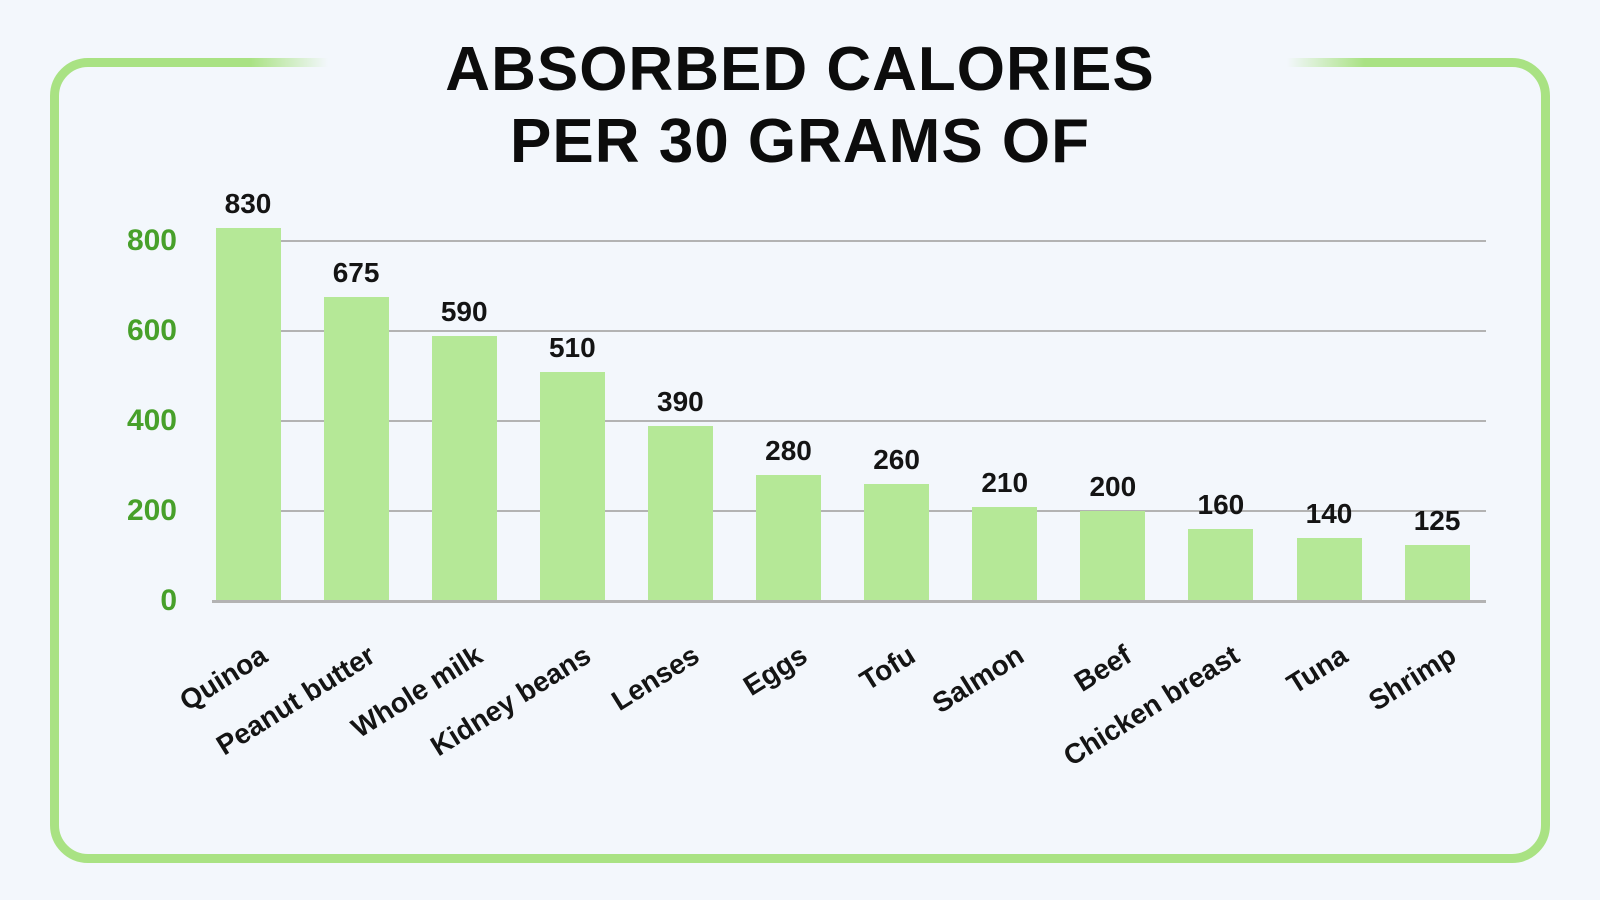 The image size is (1600, 900). Describe the element at coordinates (151, 330) in the screenshot. I see `ytick-label-600: 600` at that location.